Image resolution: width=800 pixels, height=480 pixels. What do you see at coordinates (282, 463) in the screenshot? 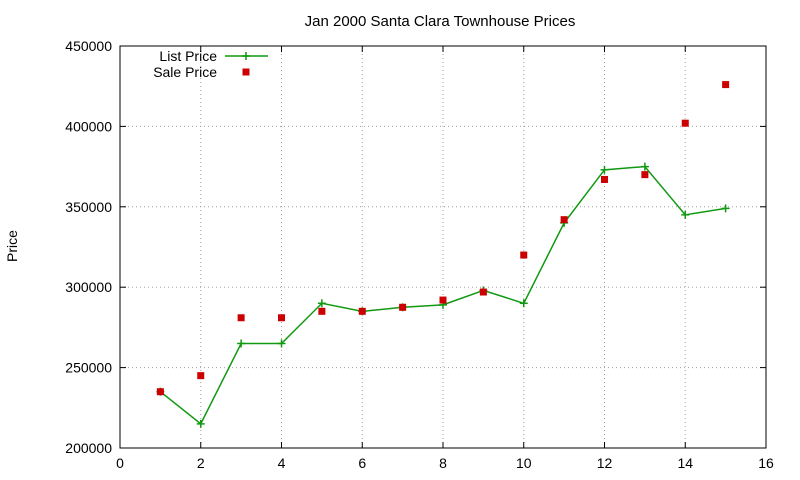
I see `x-tick-label: 4` at bounding box center [282, 463].